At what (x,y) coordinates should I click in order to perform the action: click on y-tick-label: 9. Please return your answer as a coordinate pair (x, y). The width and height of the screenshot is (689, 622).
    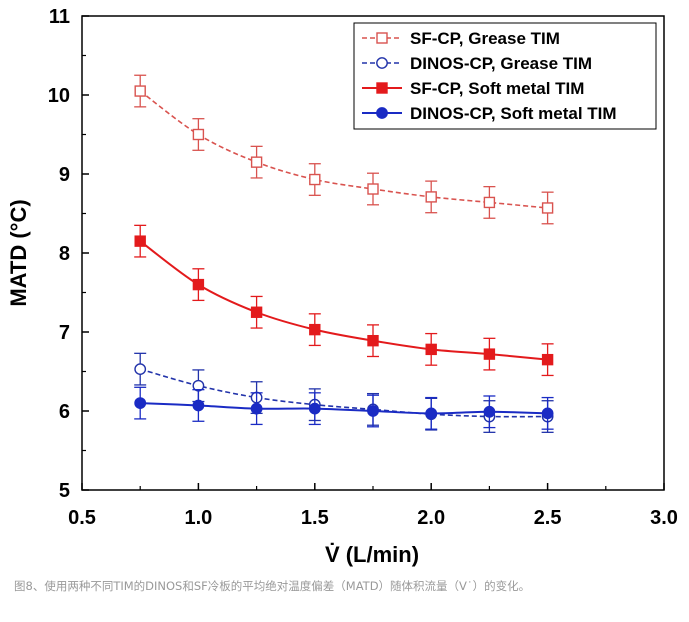
    Looking at the image, I should click on (64, 175).